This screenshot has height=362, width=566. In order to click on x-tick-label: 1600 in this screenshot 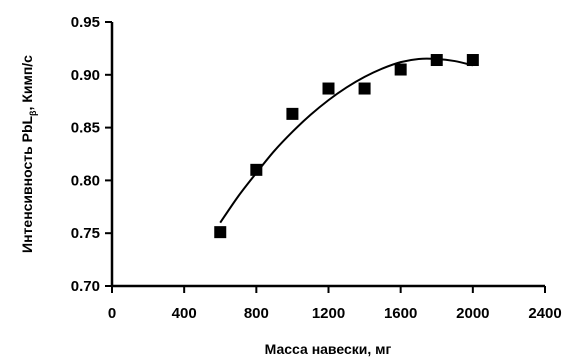, I will do `click(400, 313)`.